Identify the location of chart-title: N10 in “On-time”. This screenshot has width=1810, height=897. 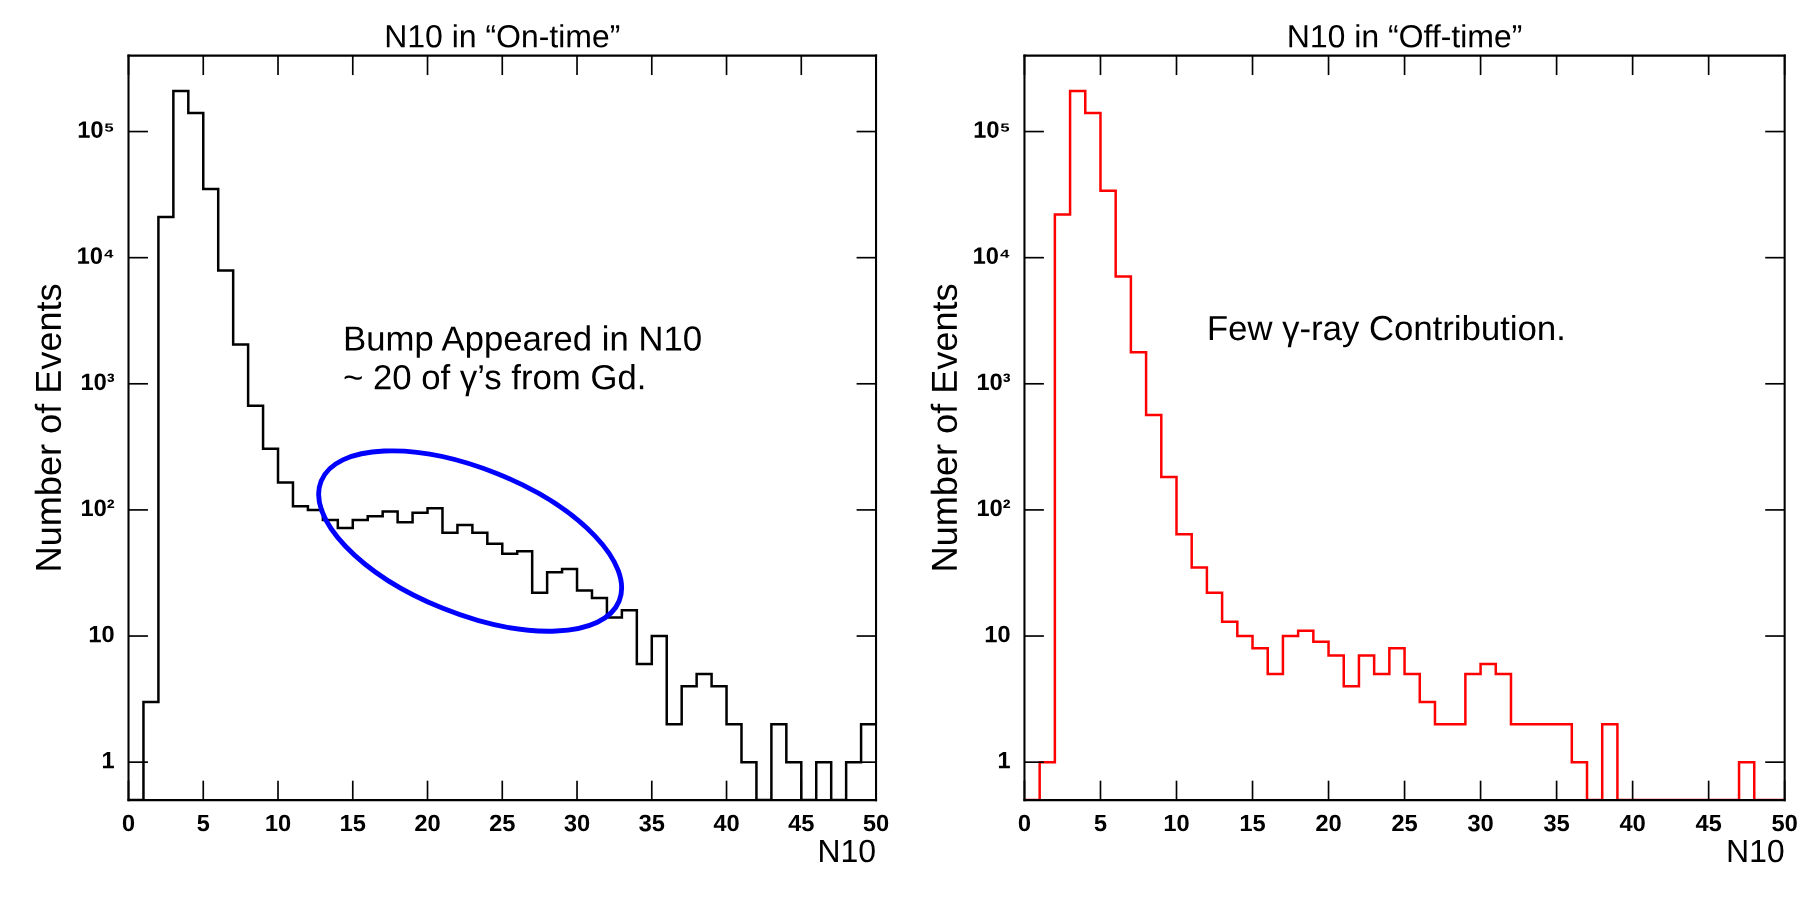
(503, 36).